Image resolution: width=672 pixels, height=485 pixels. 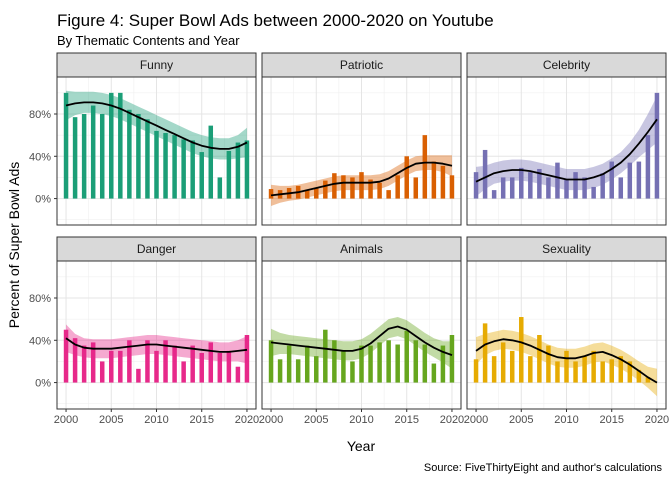 I want to click on bar-celebrity-2013, so click(x=593, y=193).